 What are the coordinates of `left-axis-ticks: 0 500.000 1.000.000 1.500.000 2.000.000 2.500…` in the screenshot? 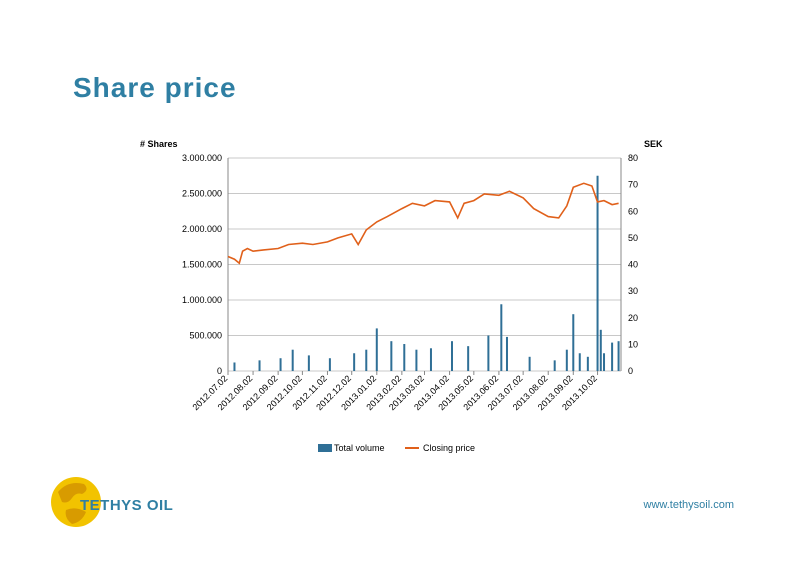 It's located at (202, 264).